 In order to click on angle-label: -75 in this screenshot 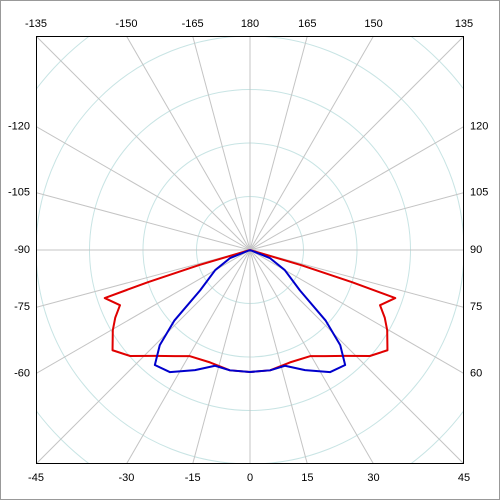, I will do `click(22, 307)`.